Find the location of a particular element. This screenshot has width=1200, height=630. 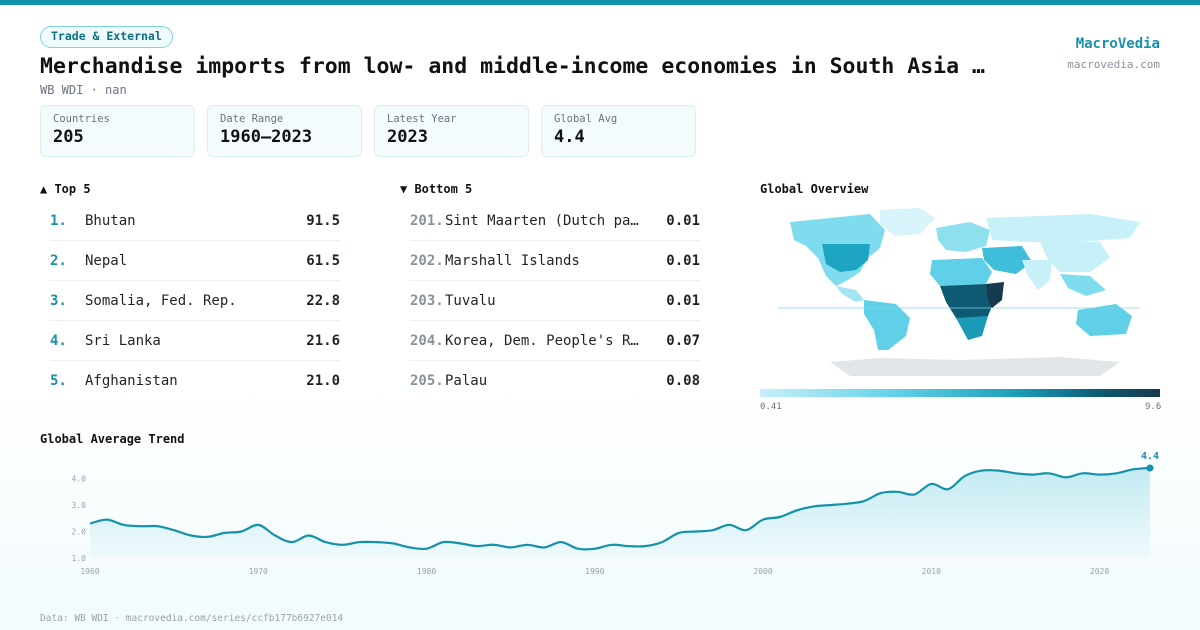

y-tick-label: 1.0 is located at coordinates (79, 558).